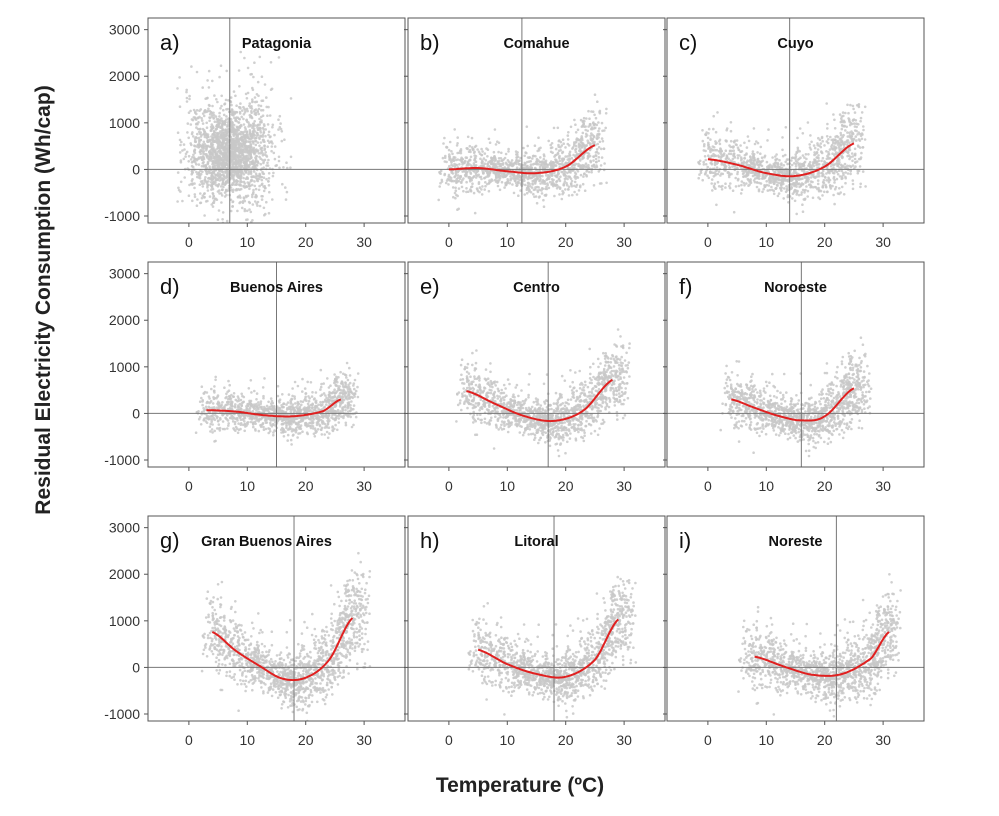 This screenshot has width=999, height=816. Describe the element at coordinates (124, 123) in the screenshot. I see `y-tick-label: 1000` at that location.